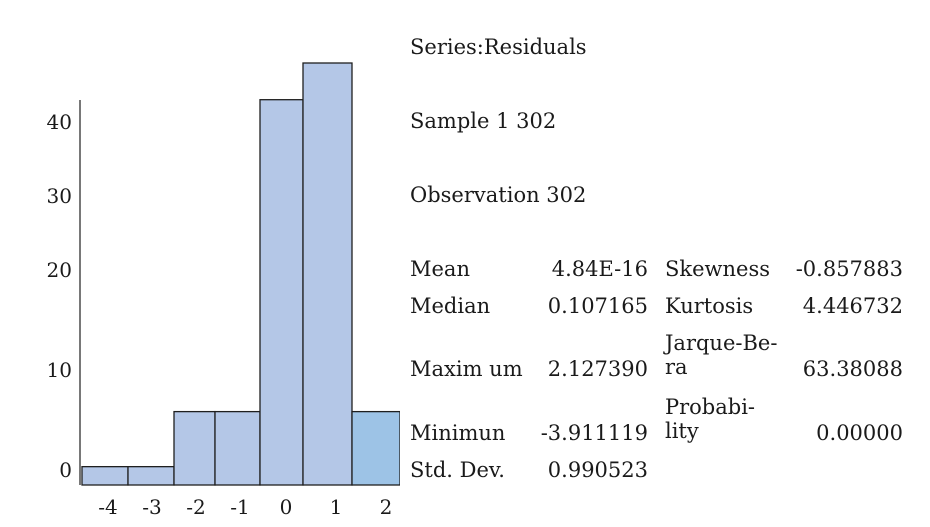 This screenshot has height=527, width=930. What do you see at coordinates (336, 507) in the screenshot?
I see `x-tick-label: 1` at bounding box center [336, 507].